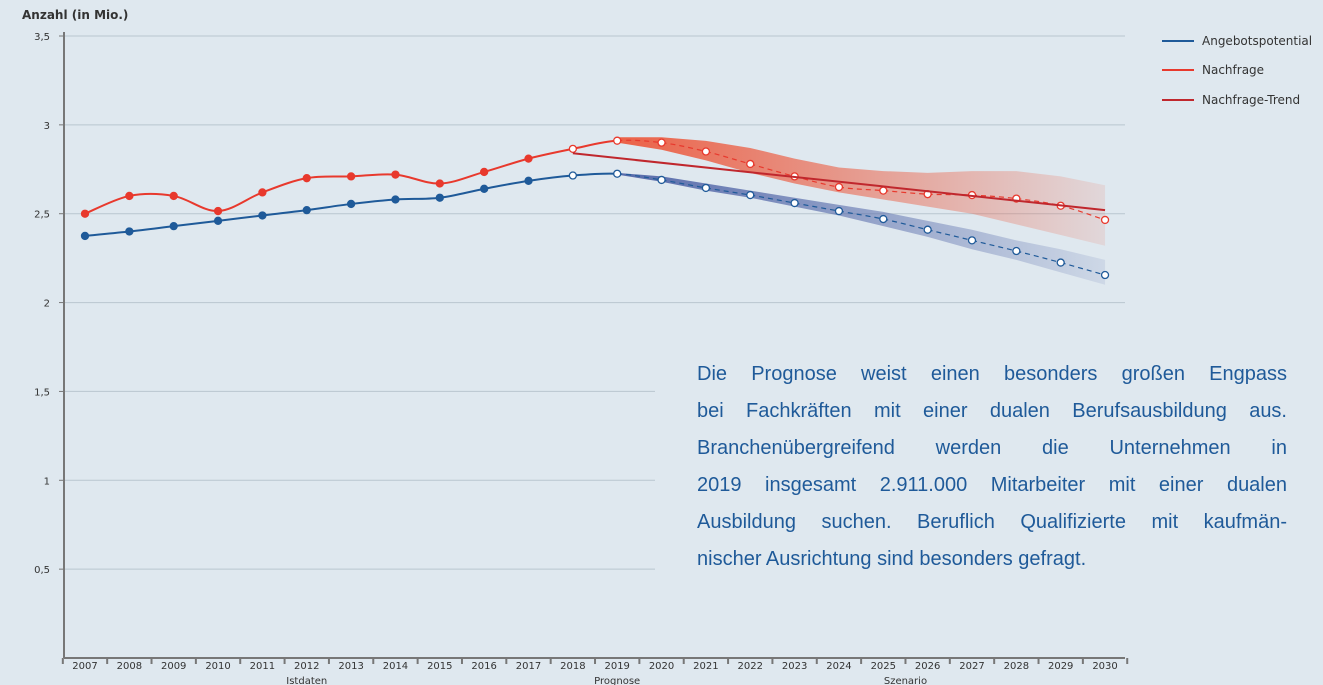  I want to click on y-axis-title: Anzahl (in Mio.), so click(75, 15).